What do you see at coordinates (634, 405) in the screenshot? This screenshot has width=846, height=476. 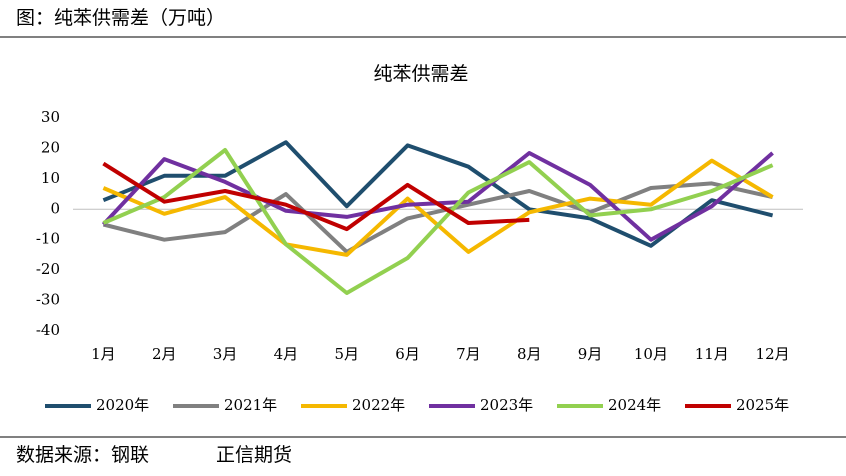 I see `legend-label: 2024年` at bounding box center [634, 405].